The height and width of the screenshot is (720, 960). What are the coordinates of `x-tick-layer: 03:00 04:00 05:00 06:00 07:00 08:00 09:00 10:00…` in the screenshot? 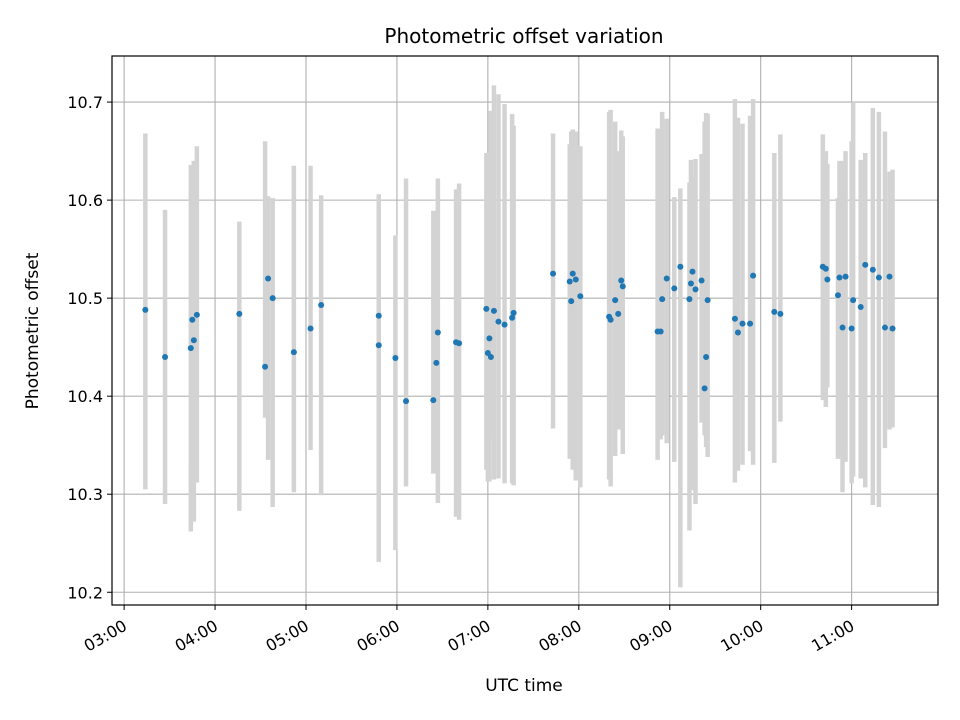 It's located at (469, 630).